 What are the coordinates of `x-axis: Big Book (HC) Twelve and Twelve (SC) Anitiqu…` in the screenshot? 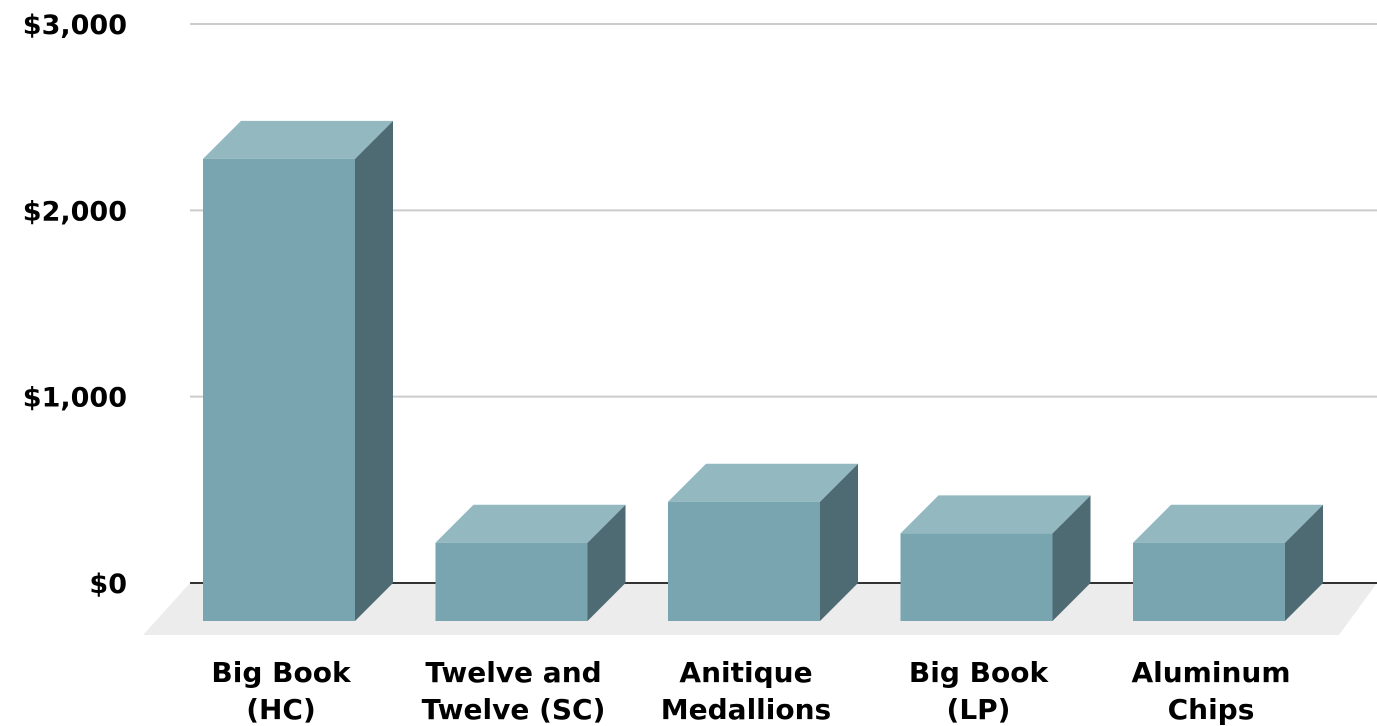 It's located at (750, 691).